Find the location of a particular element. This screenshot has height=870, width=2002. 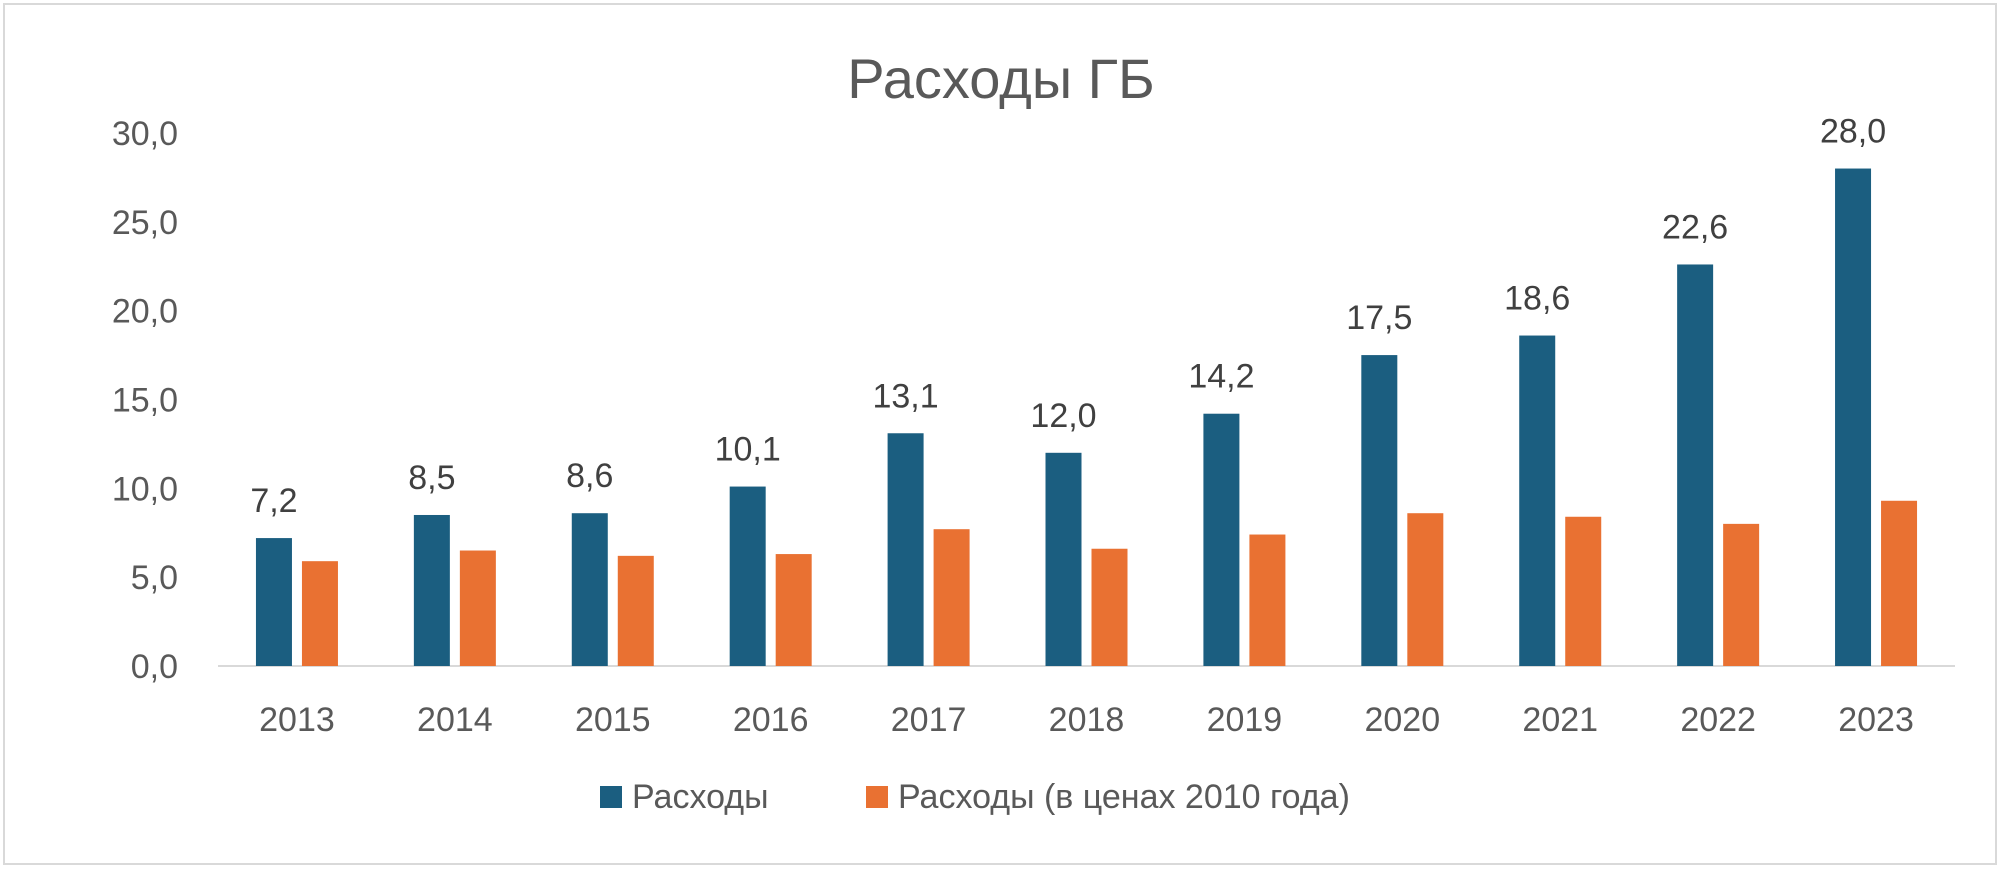

legend-label-rashody: Расходы is located at coordinates (700, 797).